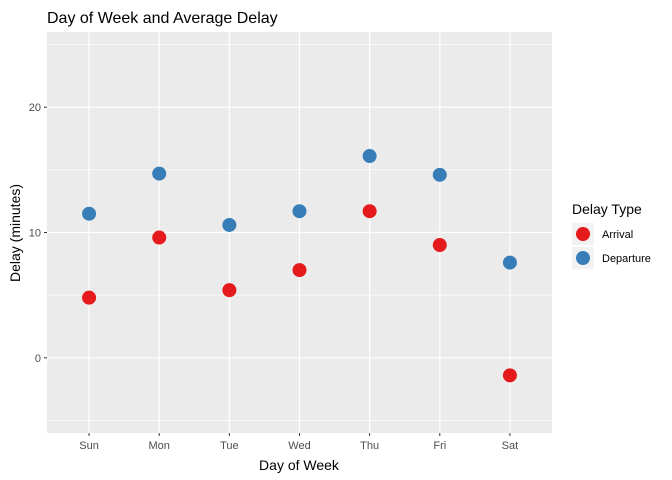 This screenshot has height=480, width=672. I want to click on chart-title: Day of Week and Average Delay, so click(162, 18).